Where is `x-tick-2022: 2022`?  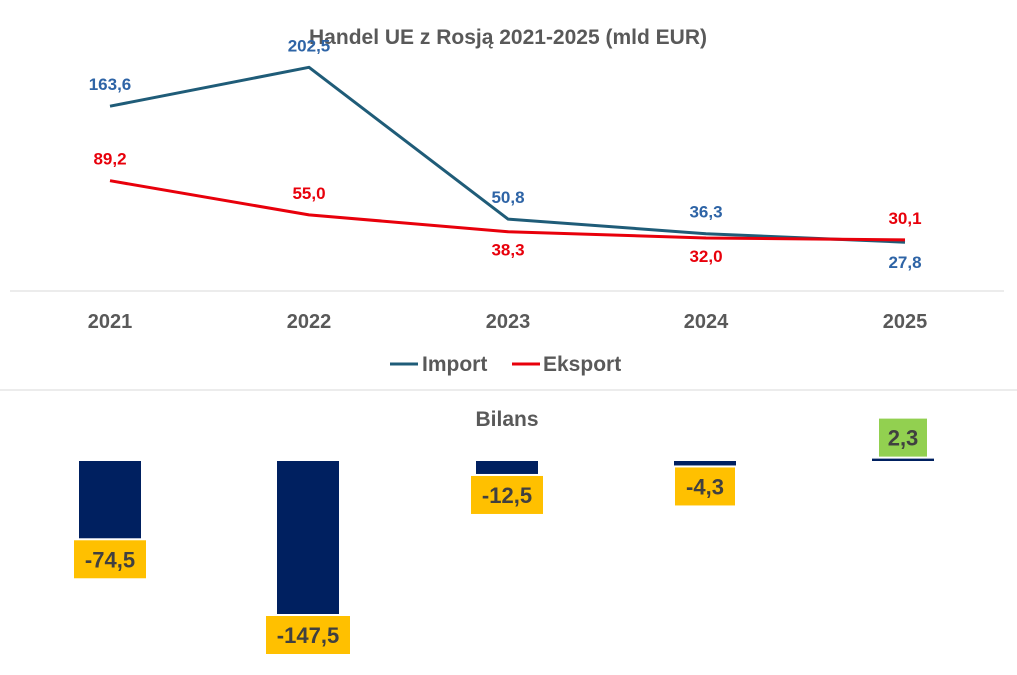
x-tick-2022: 2022 is located at coordinates (309, 322).